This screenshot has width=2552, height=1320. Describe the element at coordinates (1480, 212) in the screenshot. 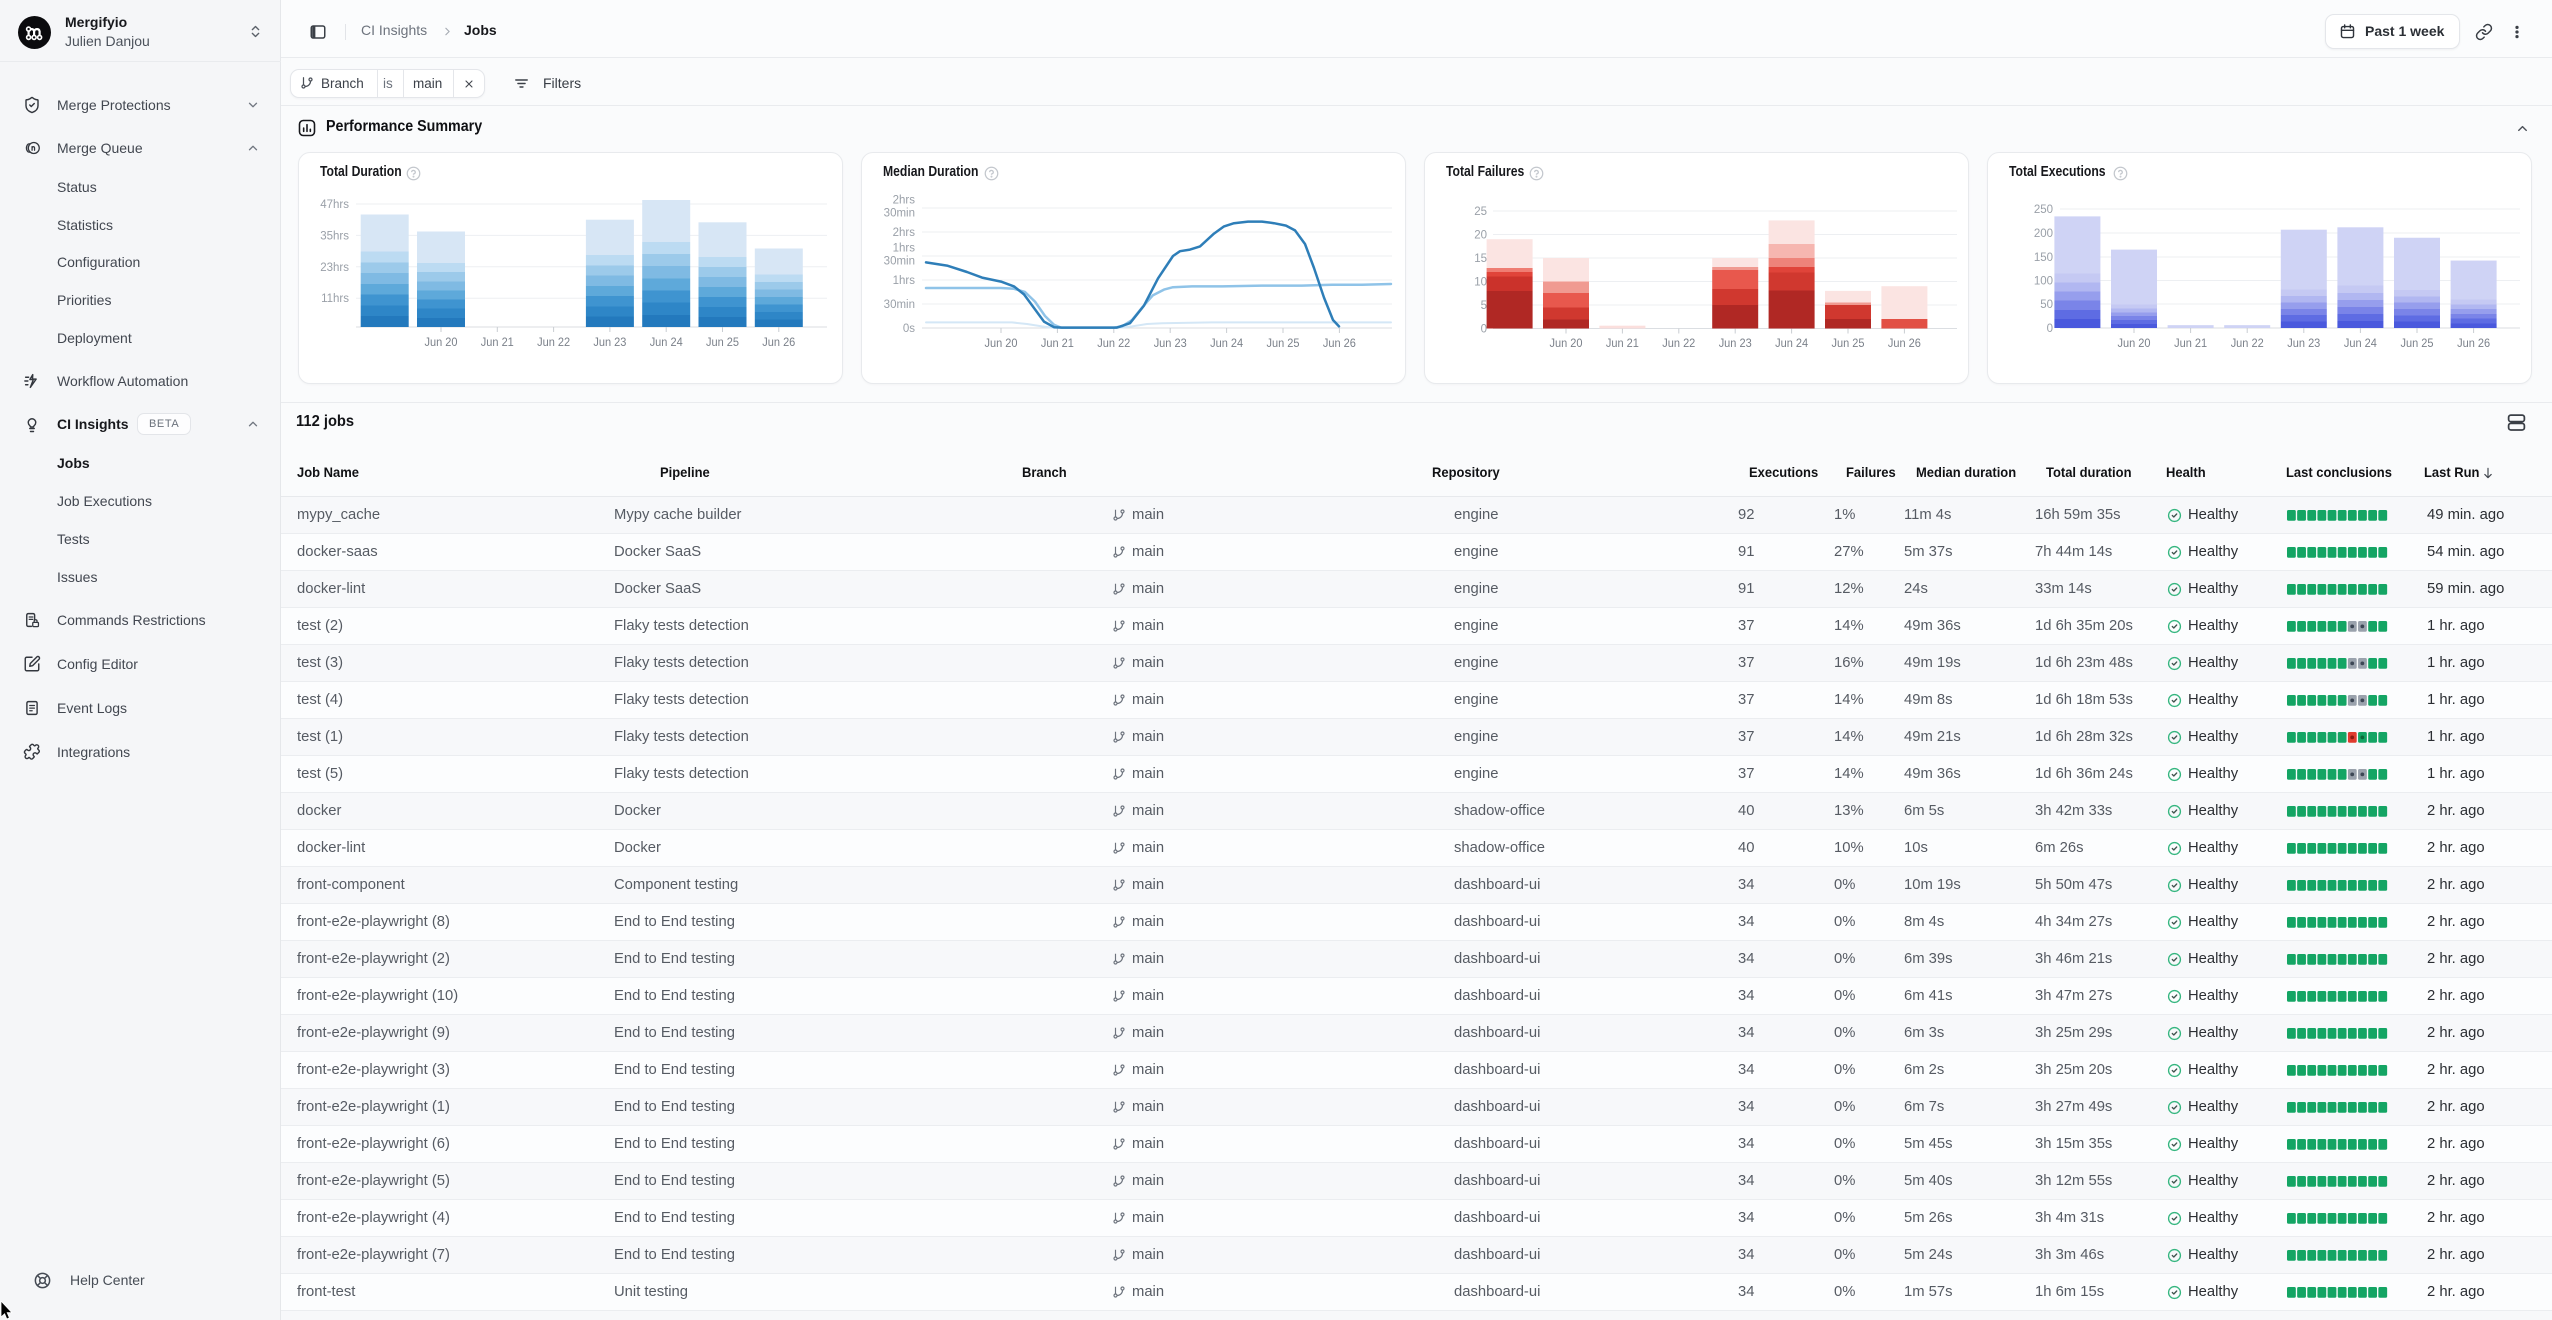

I see `svg-text: 25` at that location.